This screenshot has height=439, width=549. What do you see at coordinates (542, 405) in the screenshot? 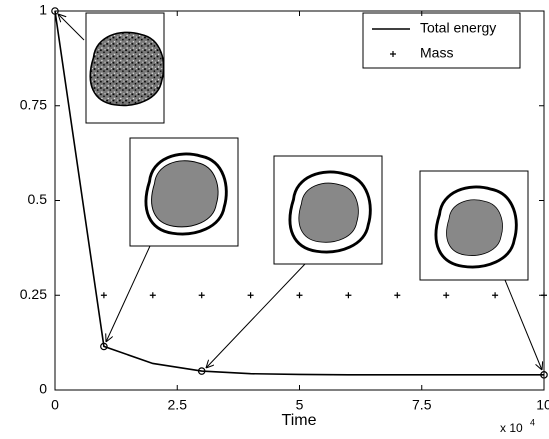
I see `x-tick-label: 10` at bounding box center [542, 405].